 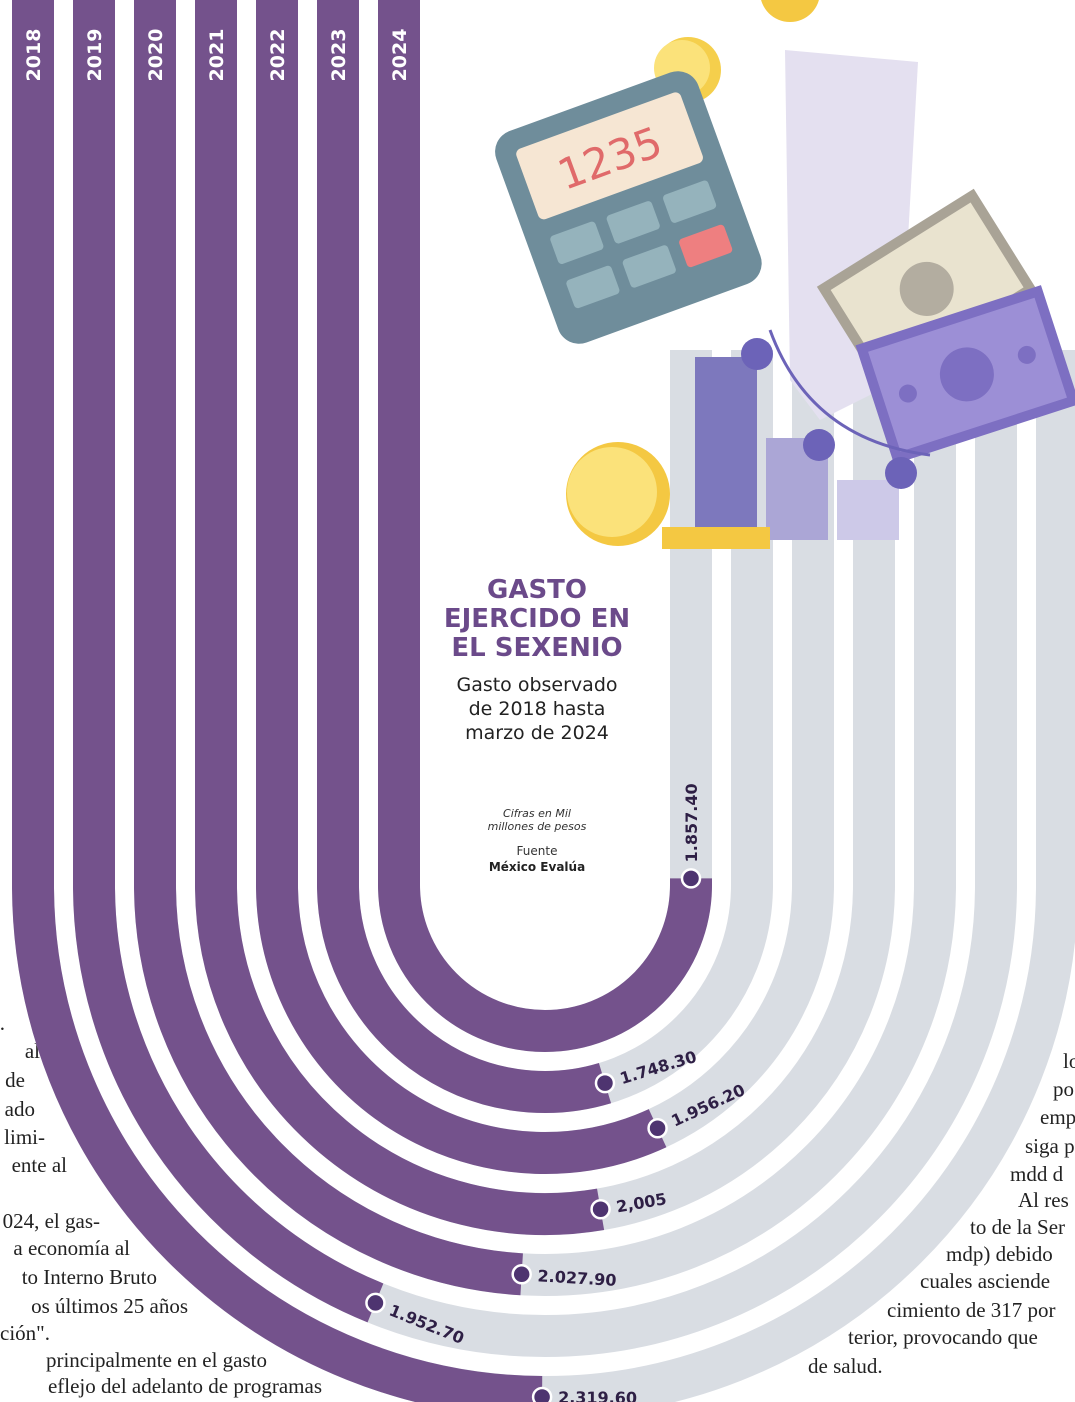 What do you see at coordinates (536, 648) in the screenshot?
I see `chart-title: EL SEXENIO` at bounding box center [536, 648].